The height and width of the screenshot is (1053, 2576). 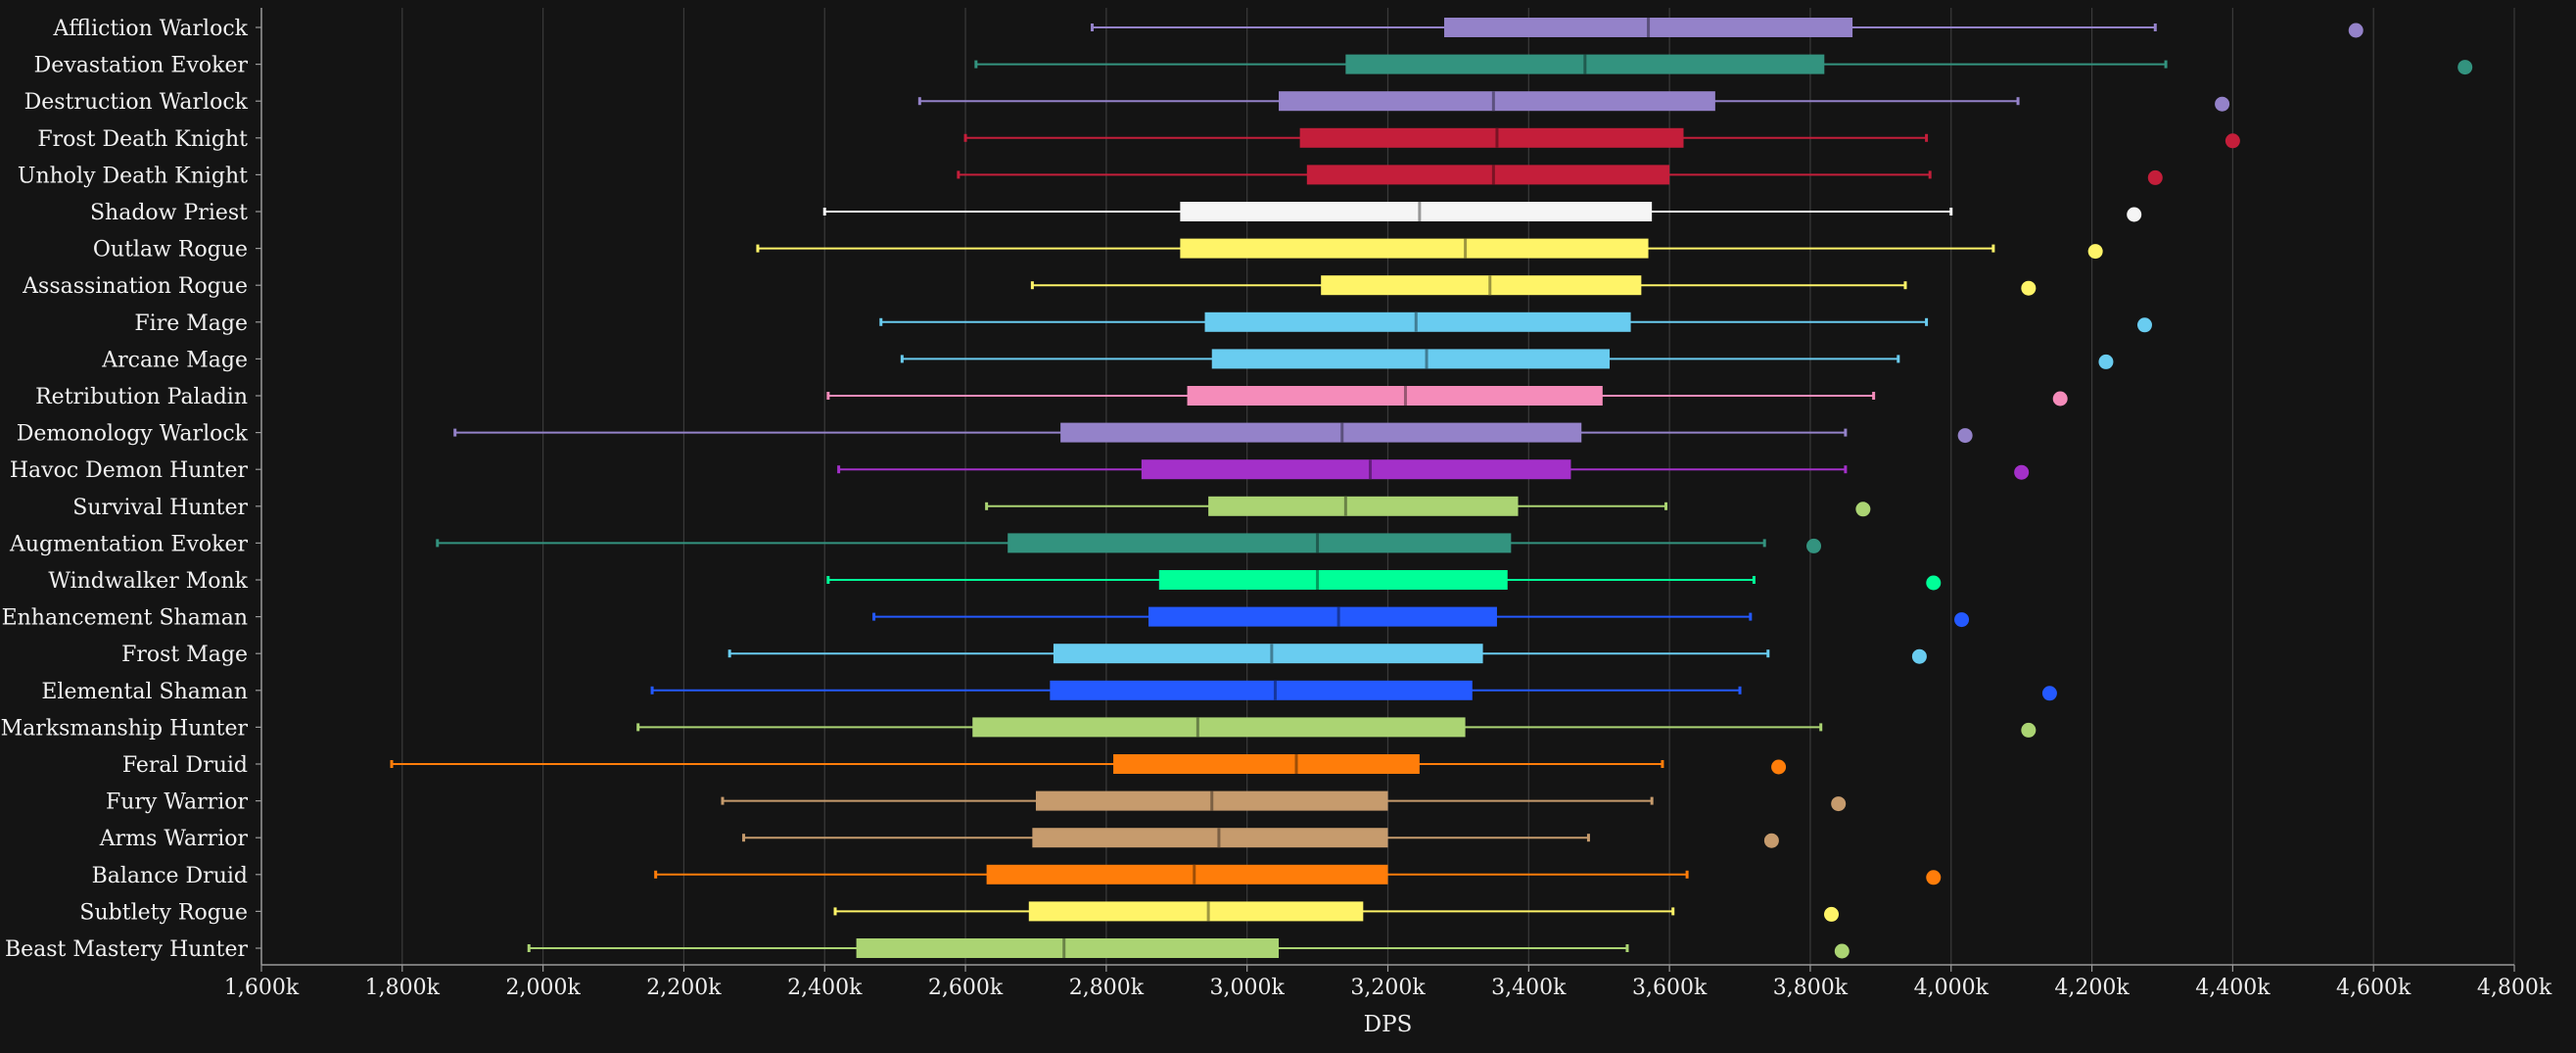 I want to click on series-row: Affliction Warlock, so click(x=1208, y=29).